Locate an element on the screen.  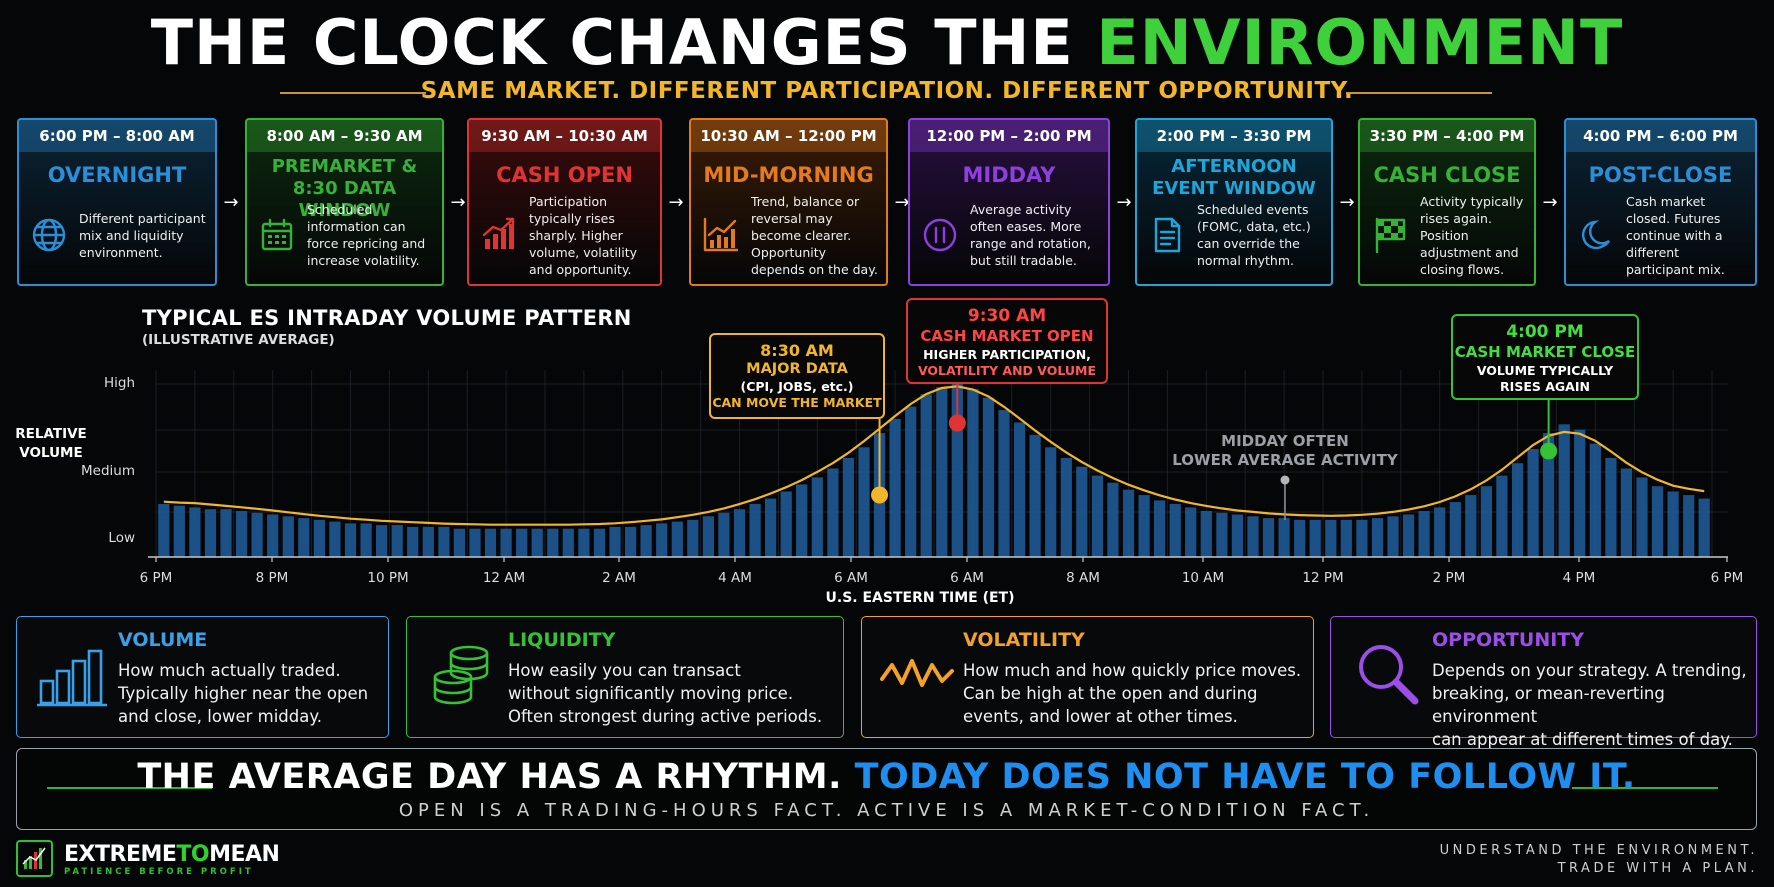
midday-annotation: MIDDAY OFTEN LOWER AVERAGE ACTIVITY is located at coordinates (1285, 451).